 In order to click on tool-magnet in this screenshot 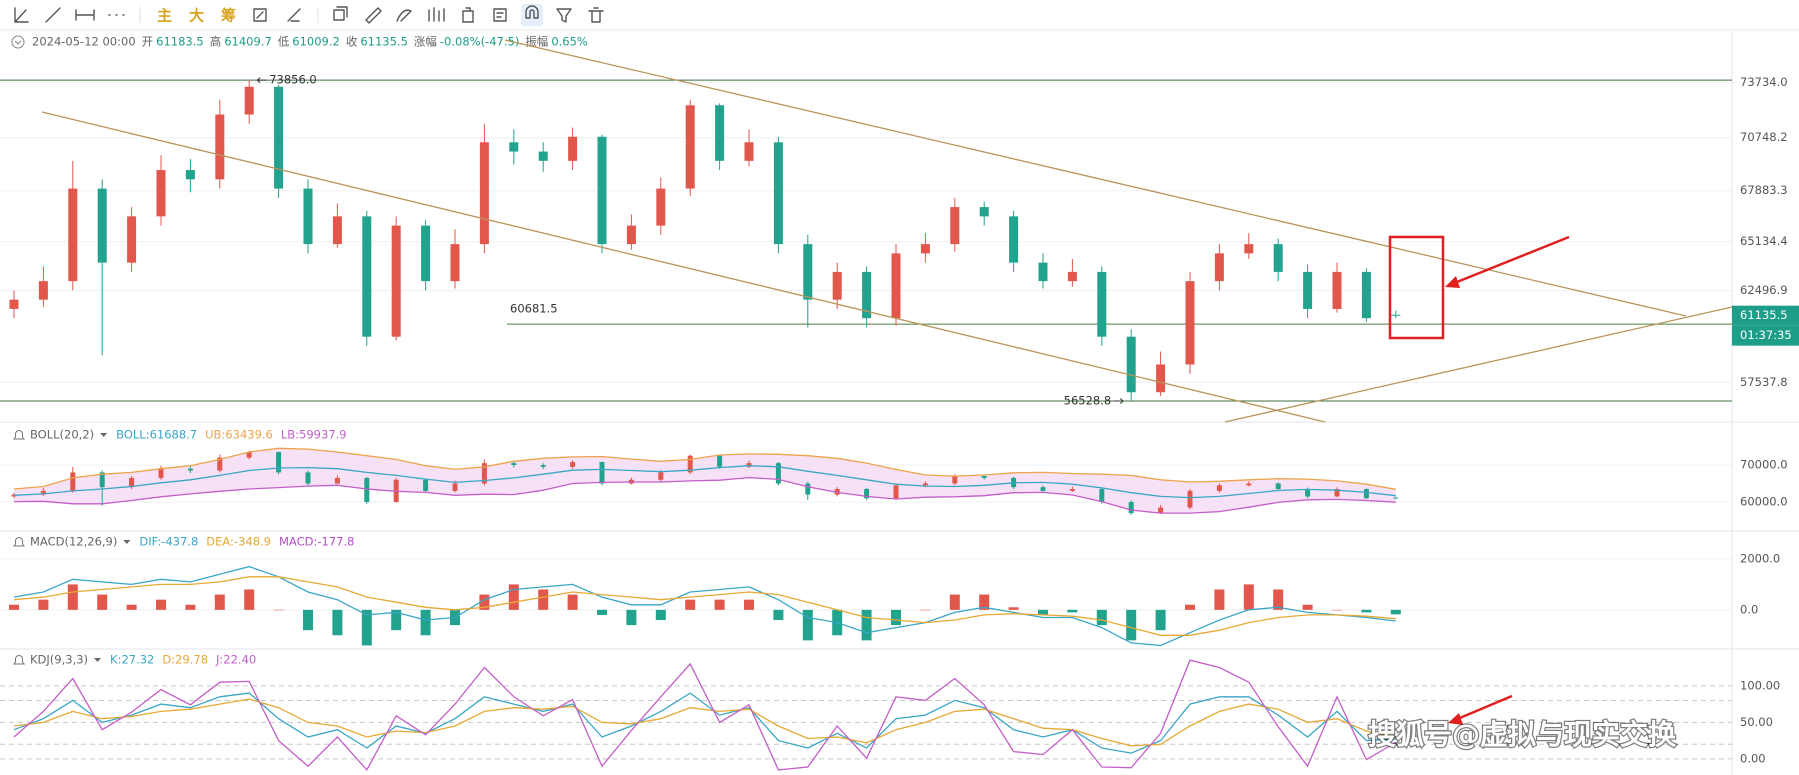, I will do `click(532, 12)`.